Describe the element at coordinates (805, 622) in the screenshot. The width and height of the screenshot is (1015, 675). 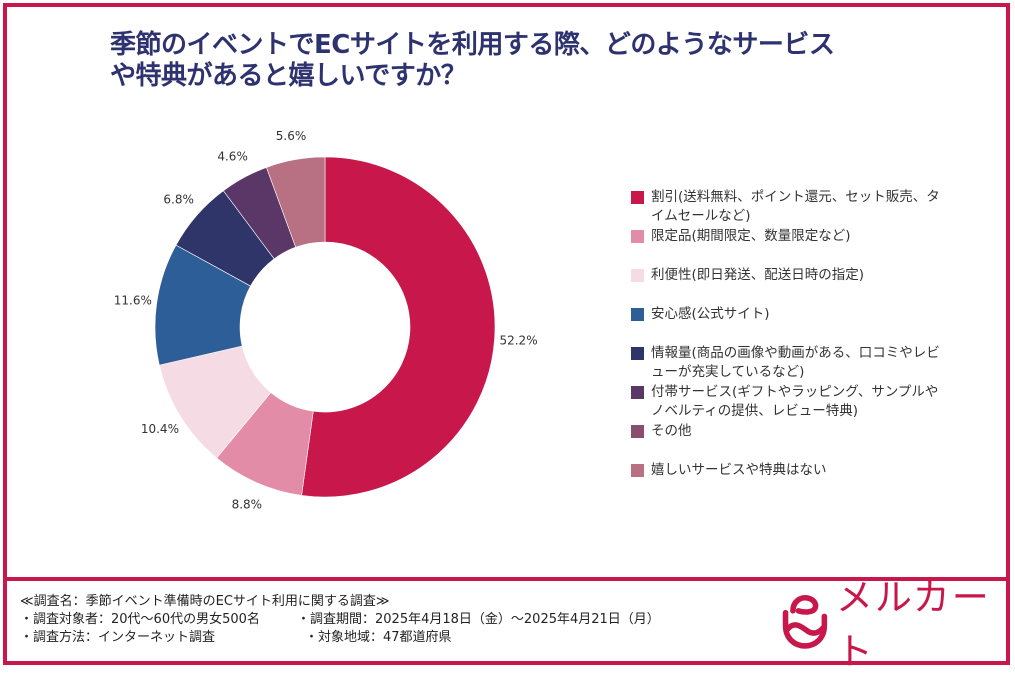
I see `brand-logo-icon` at that location.